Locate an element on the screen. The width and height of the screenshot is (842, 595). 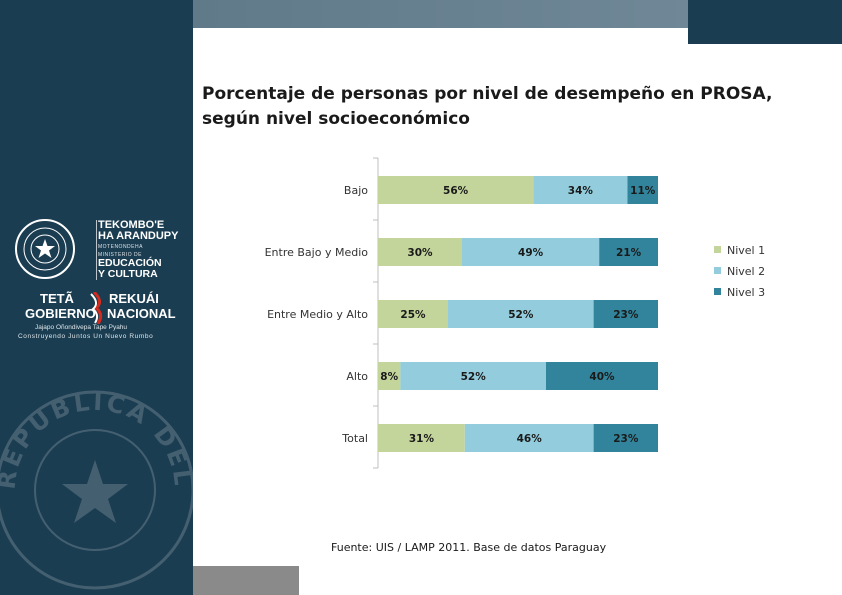
top-right-block is located at coordinates (765, 22).